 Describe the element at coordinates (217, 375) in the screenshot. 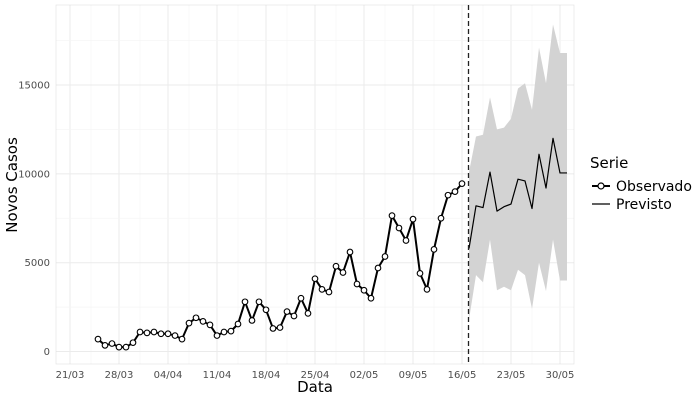

I see `x-tick-label: 11/04` at that location.